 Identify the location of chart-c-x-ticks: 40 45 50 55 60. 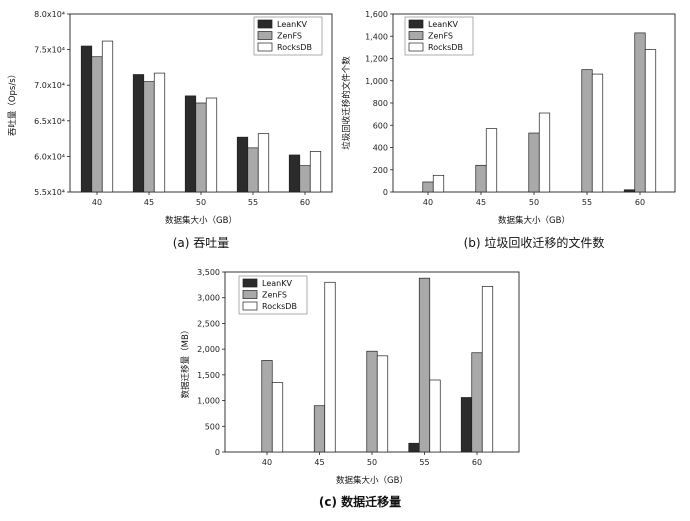
(372, 459).